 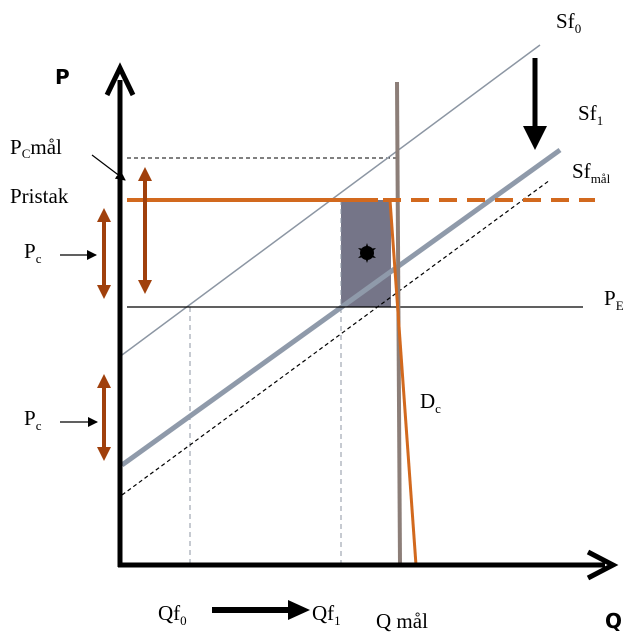 What do you see at coordinates (614, 299) in the screenshot?
I see `label-pe: PE` at bounding box center [614, 299].